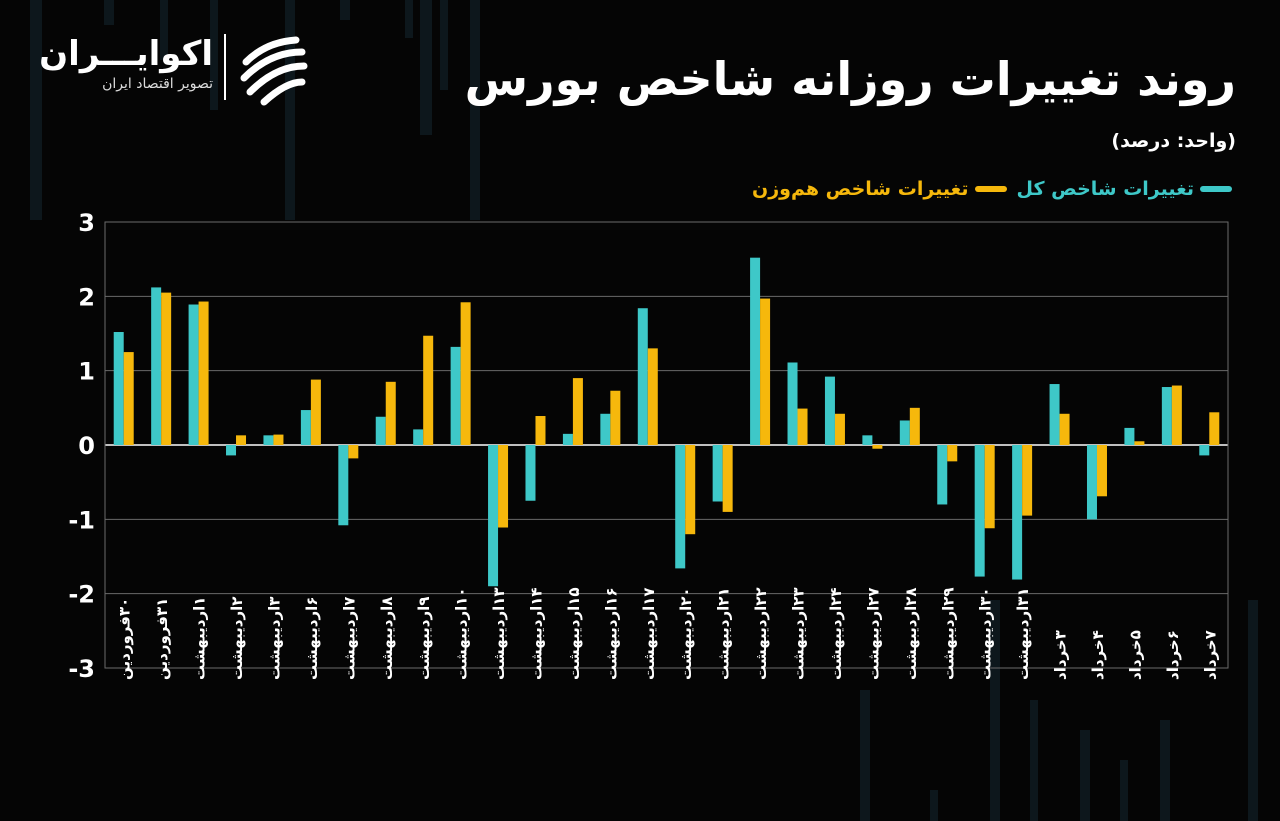 This screenshot has width=1280, height=821. Describe the element at coordinates (125, 639) in the screenshot. I see `x-tick-label: ۳۰فروردین` at that location.